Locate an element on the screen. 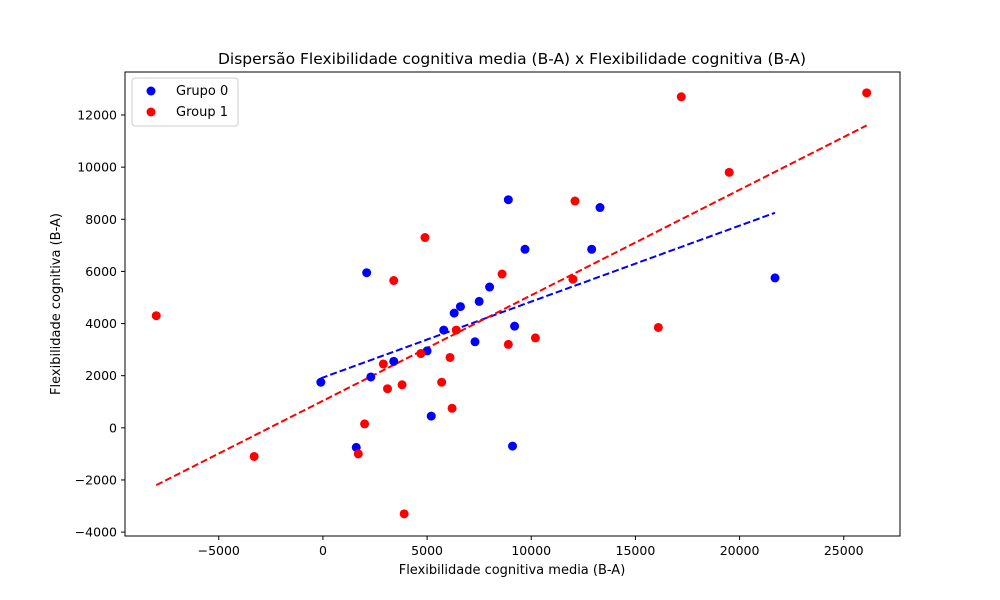 This screenshot has height=600, width=1000. x-tick-label: 5000 is located at coordinates (427, 550).